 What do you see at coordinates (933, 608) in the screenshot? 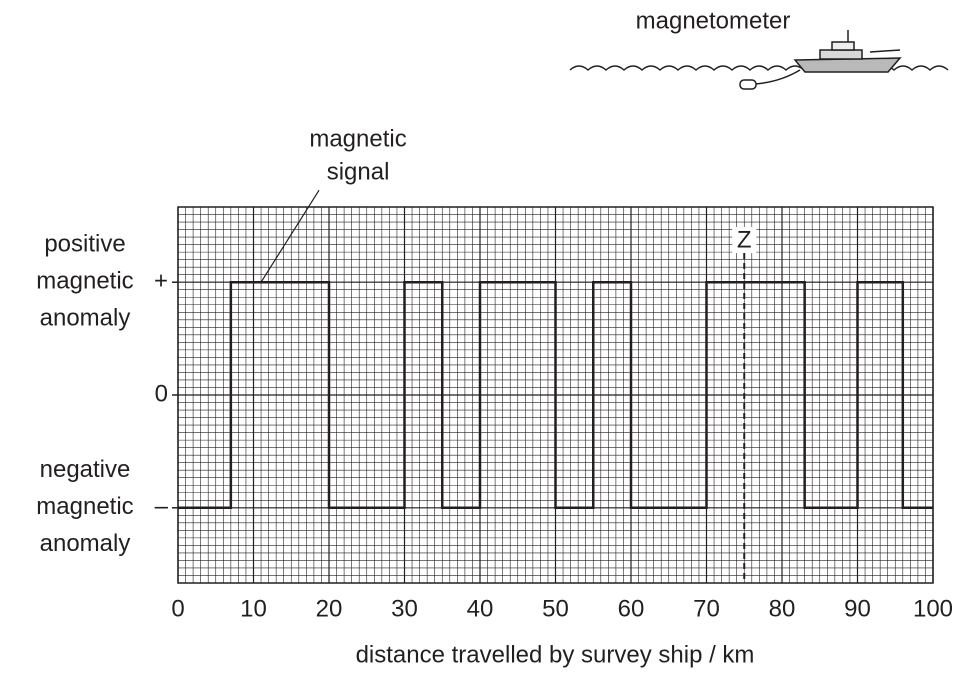
I see `x-tick-label: 100` at bounding box center [933, 608].